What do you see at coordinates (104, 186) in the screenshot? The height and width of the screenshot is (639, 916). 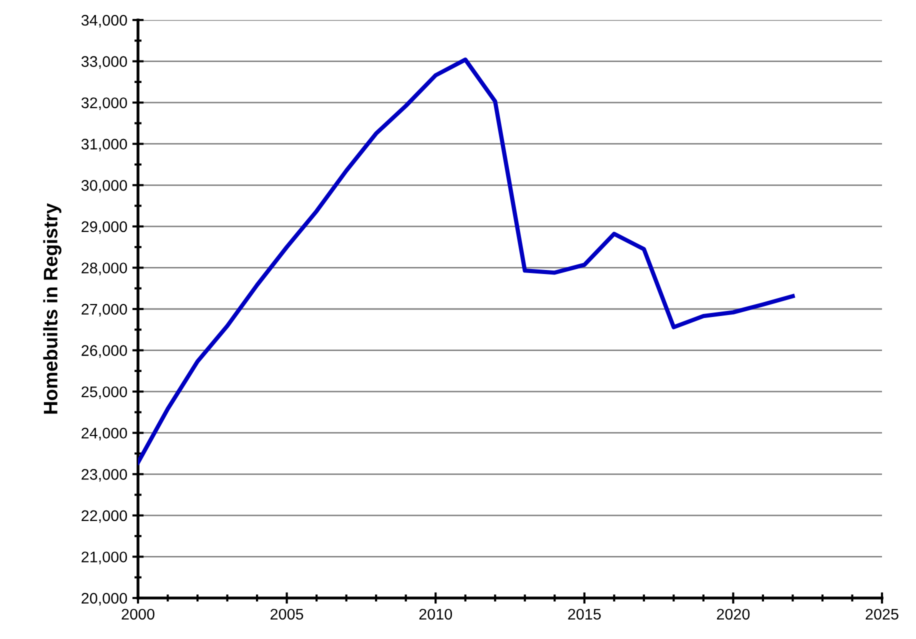 I see `y-tick-label: 30,000` at bounding box center [104, 186].